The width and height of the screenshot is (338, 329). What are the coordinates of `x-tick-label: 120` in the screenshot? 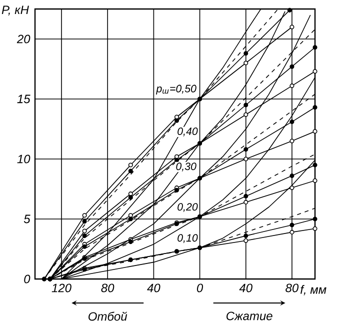 It's located at (62, 288).